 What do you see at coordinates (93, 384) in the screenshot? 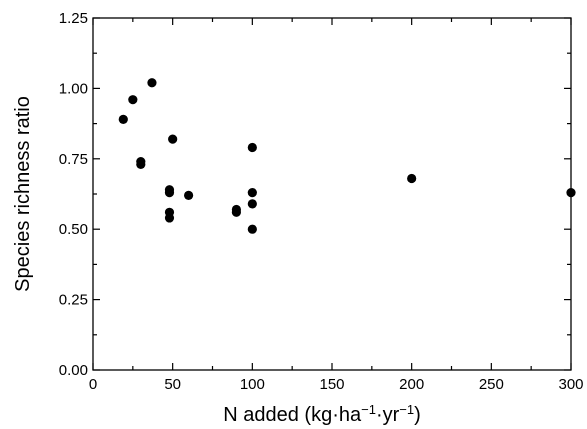
I see `x-tick-label: 0` at bounding box center [93, 384].